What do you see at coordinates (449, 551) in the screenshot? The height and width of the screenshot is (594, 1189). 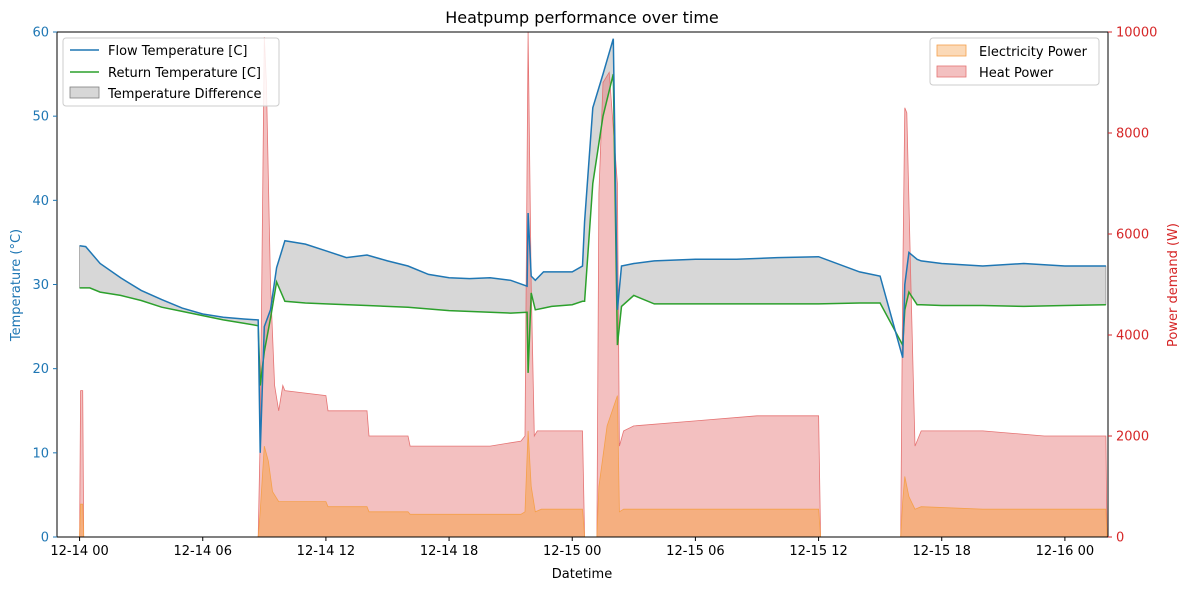 I see `x-tick-label: 12-14 18` at bounding box center [449, 551].